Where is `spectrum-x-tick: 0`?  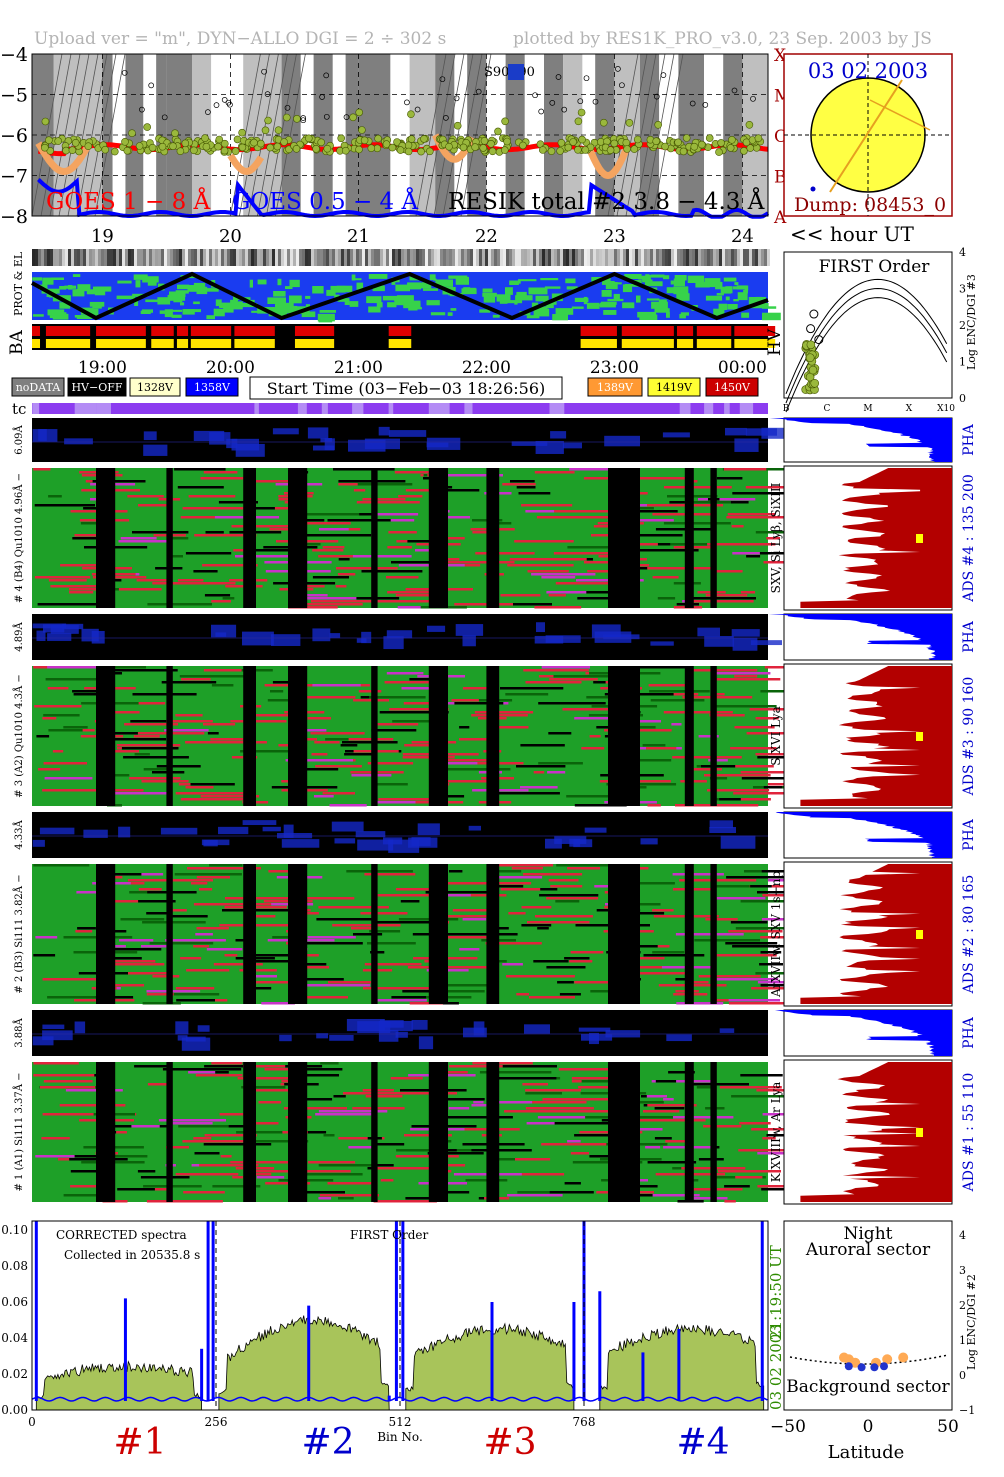
spectrum-x-tick: 0 is located at coordinates (32, 1422).